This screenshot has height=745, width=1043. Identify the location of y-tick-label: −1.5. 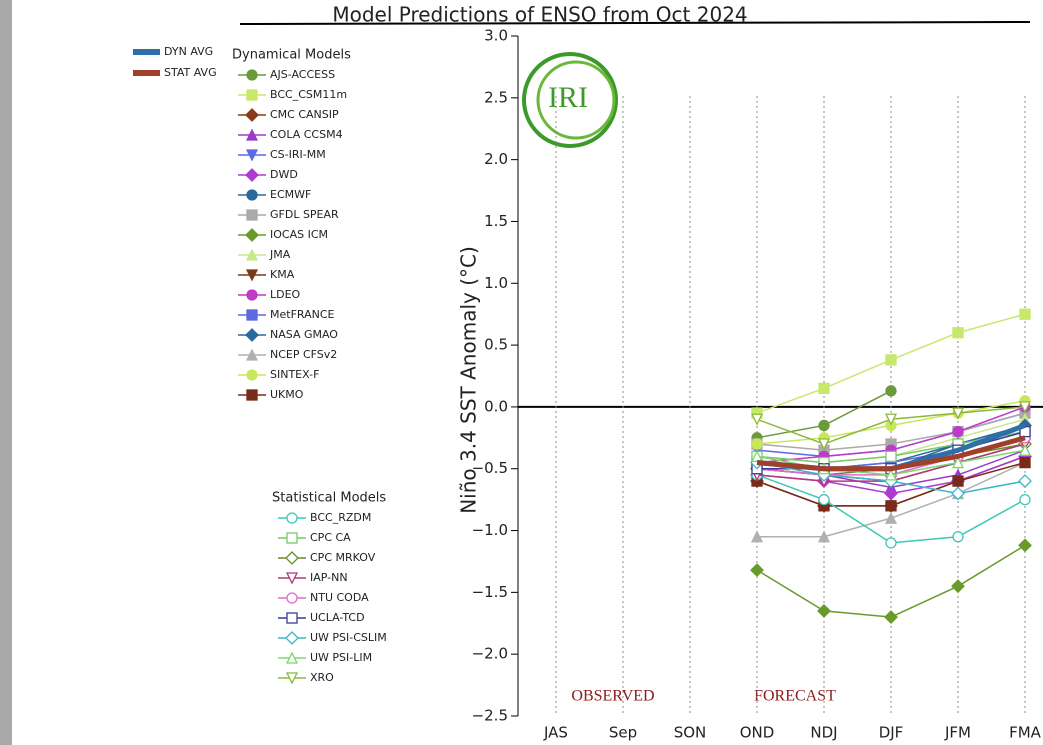
(490, 592).